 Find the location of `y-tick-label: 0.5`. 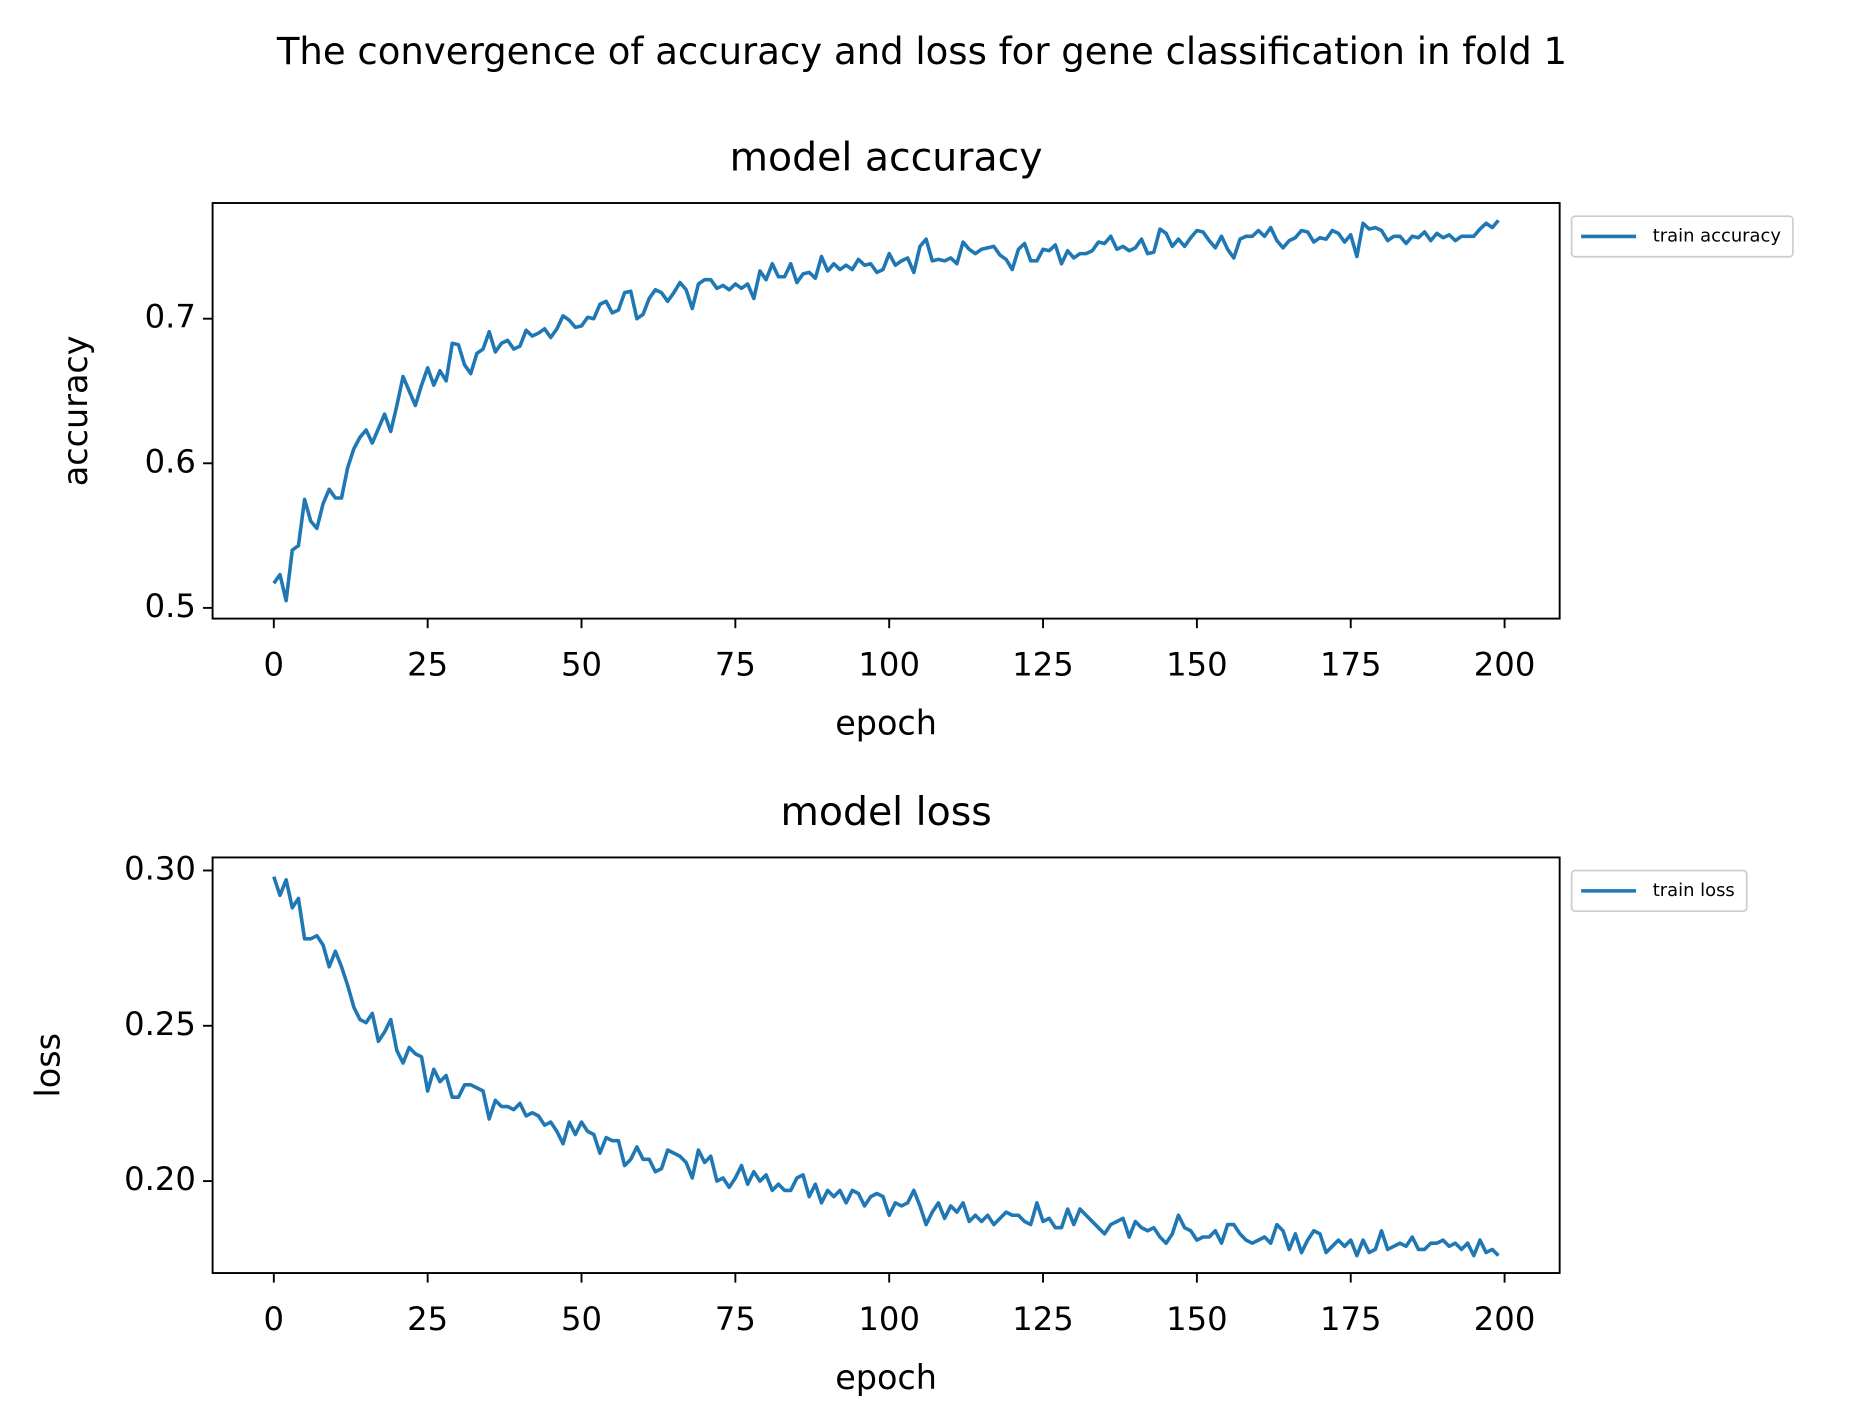

y-tick-label: 0.5 is located at coordinates (170, 606).